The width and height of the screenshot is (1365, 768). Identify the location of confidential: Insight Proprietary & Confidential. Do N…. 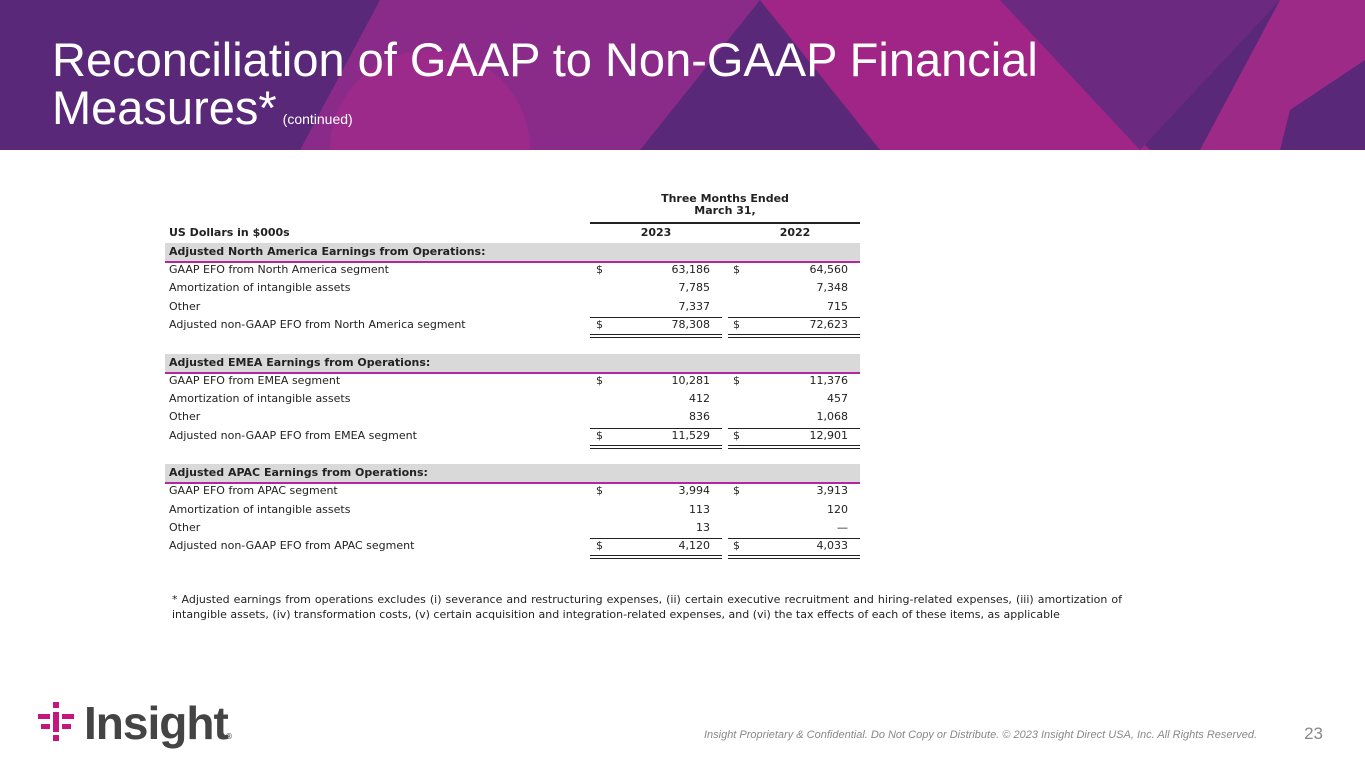
(980, 735).